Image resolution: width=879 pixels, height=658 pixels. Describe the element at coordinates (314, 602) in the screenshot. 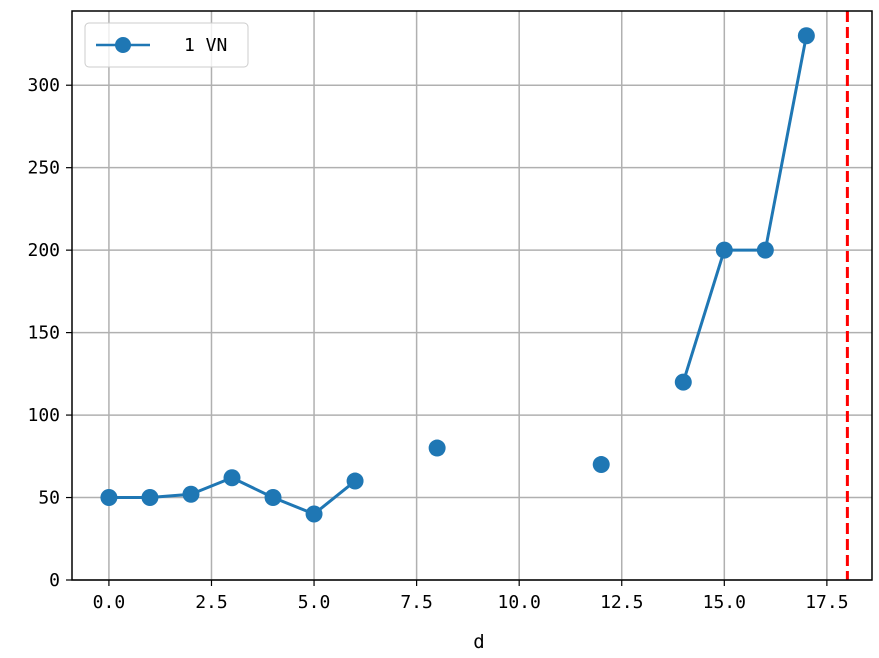

I see `x-tick-label: 5.0` at that location.